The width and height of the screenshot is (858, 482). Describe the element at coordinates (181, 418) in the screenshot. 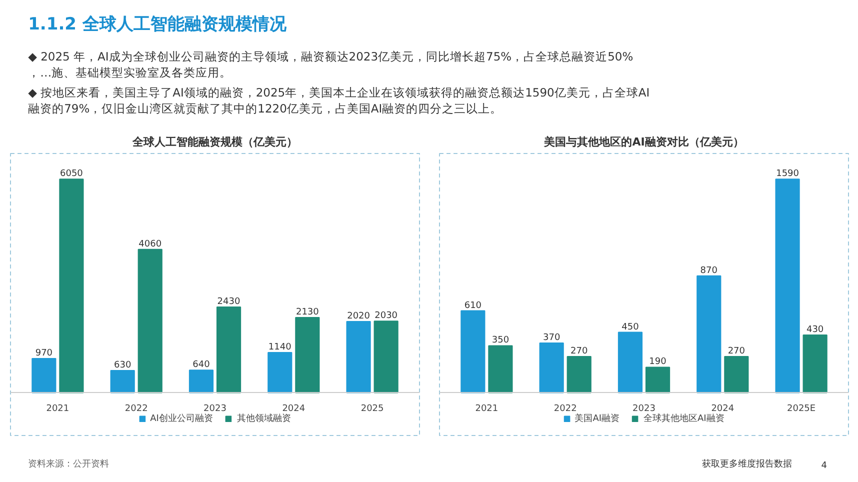

I see `legend-label: AI创业公司融资` at that location.